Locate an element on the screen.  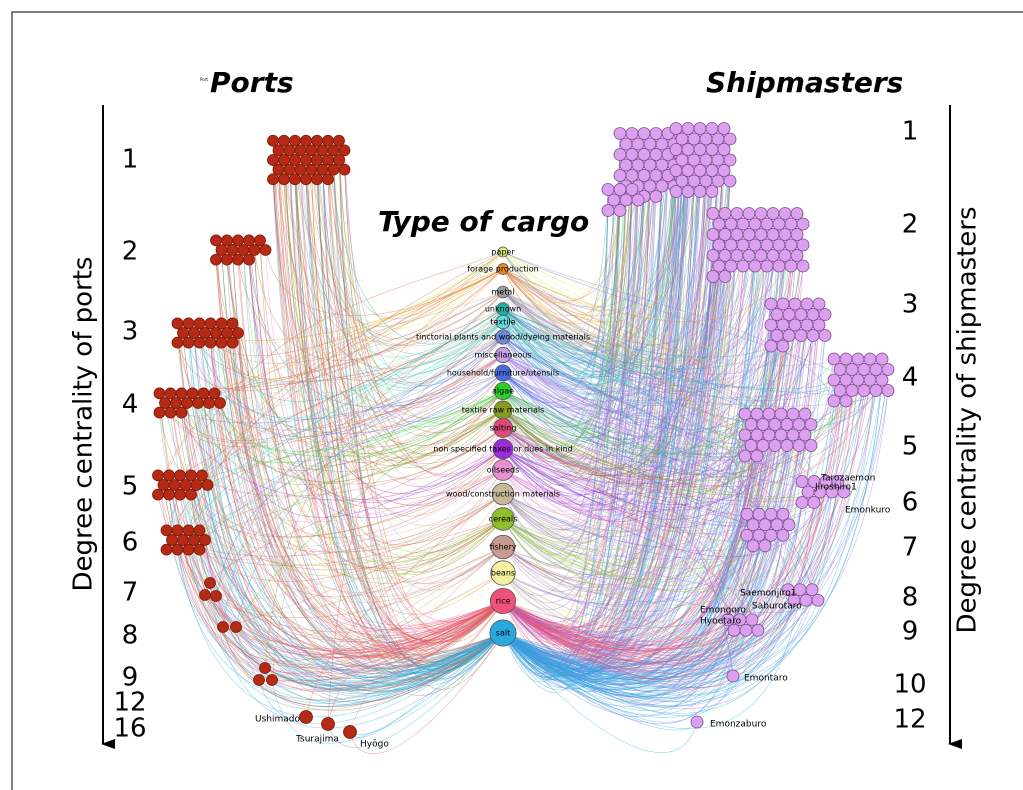
shipmaster-rank: 4 is located at coordinates (910, 378).